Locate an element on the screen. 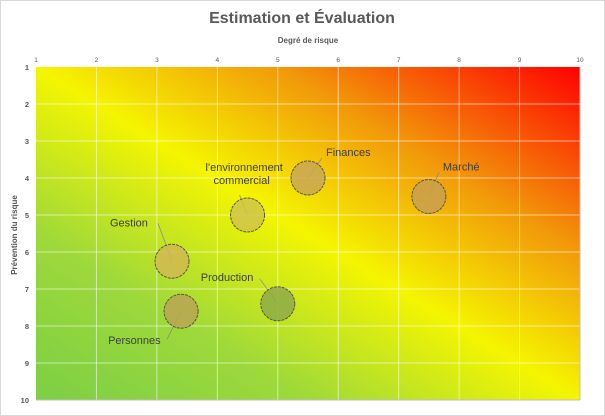 The image size is (605, 416). y-tick-label: 10 is located at coordinates (25, 400).